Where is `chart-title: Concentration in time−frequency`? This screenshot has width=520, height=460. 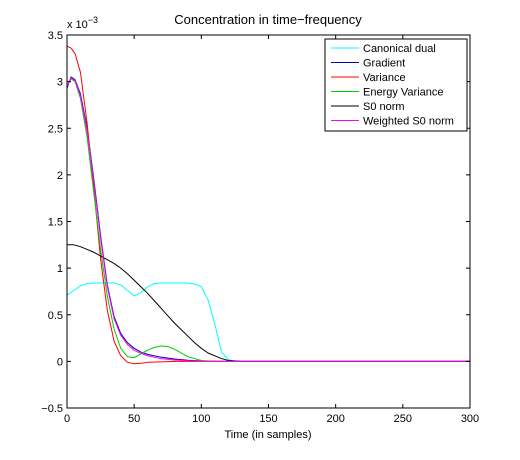 chart-title: Concentration in time−frequency is located at coordinates (268, 19).